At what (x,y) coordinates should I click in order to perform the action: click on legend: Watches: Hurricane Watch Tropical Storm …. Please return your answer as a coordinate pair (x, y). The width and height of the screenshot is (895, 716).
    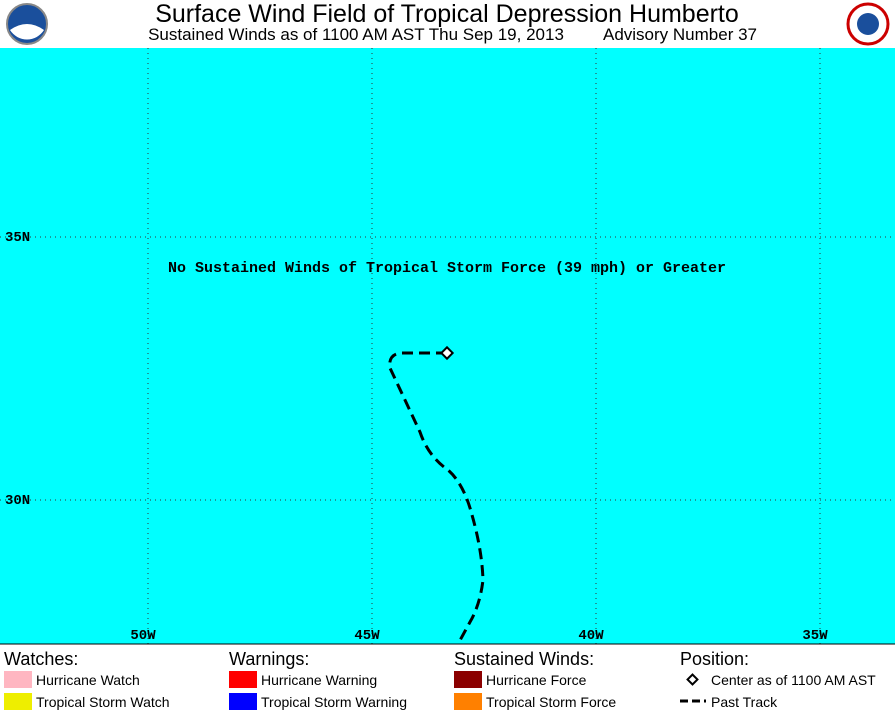
    Looking at the image, I should click on (440, 679).